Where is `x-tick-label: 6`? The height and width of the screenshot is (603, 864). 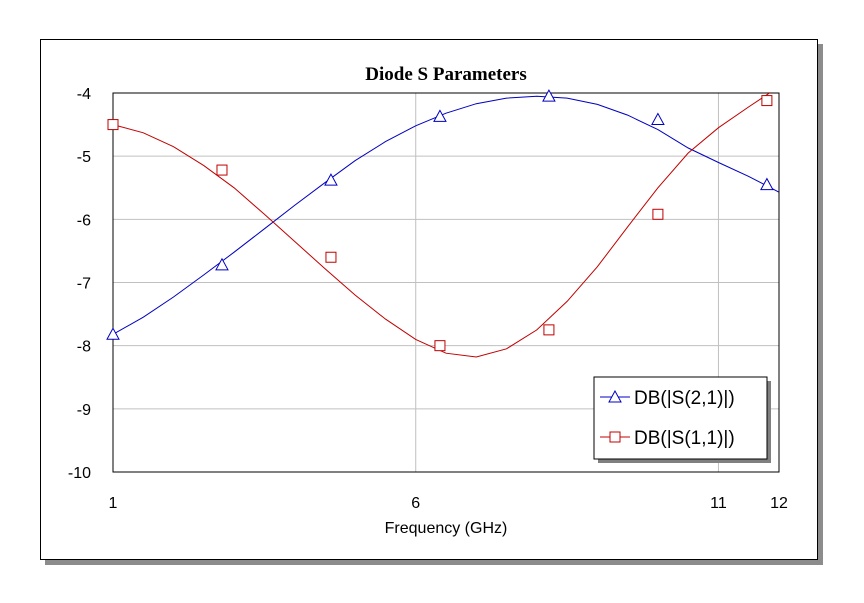
x-tick-label: 6 is located at coordinates (415, 503).